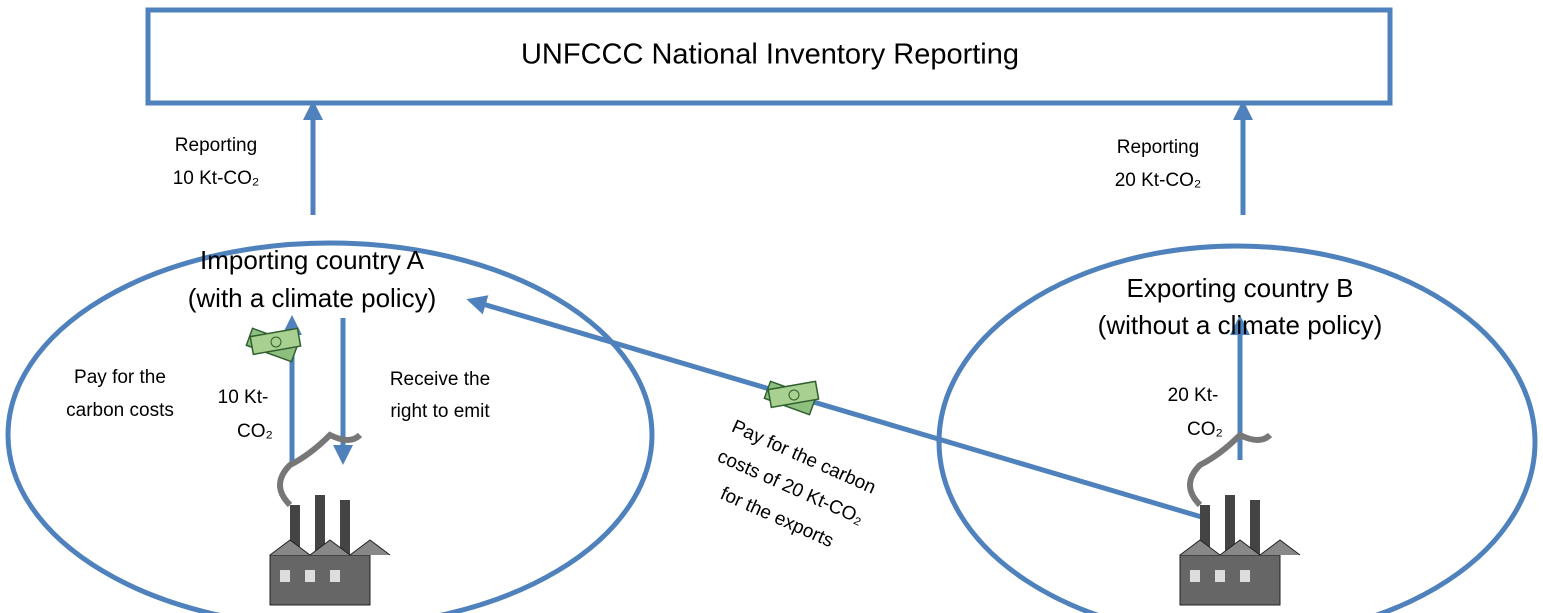 The image size is (1543, 613). Describe the element at coordinates (243, 397) in the screenshot. I see `flow-label: 10 Kt-` at that location.